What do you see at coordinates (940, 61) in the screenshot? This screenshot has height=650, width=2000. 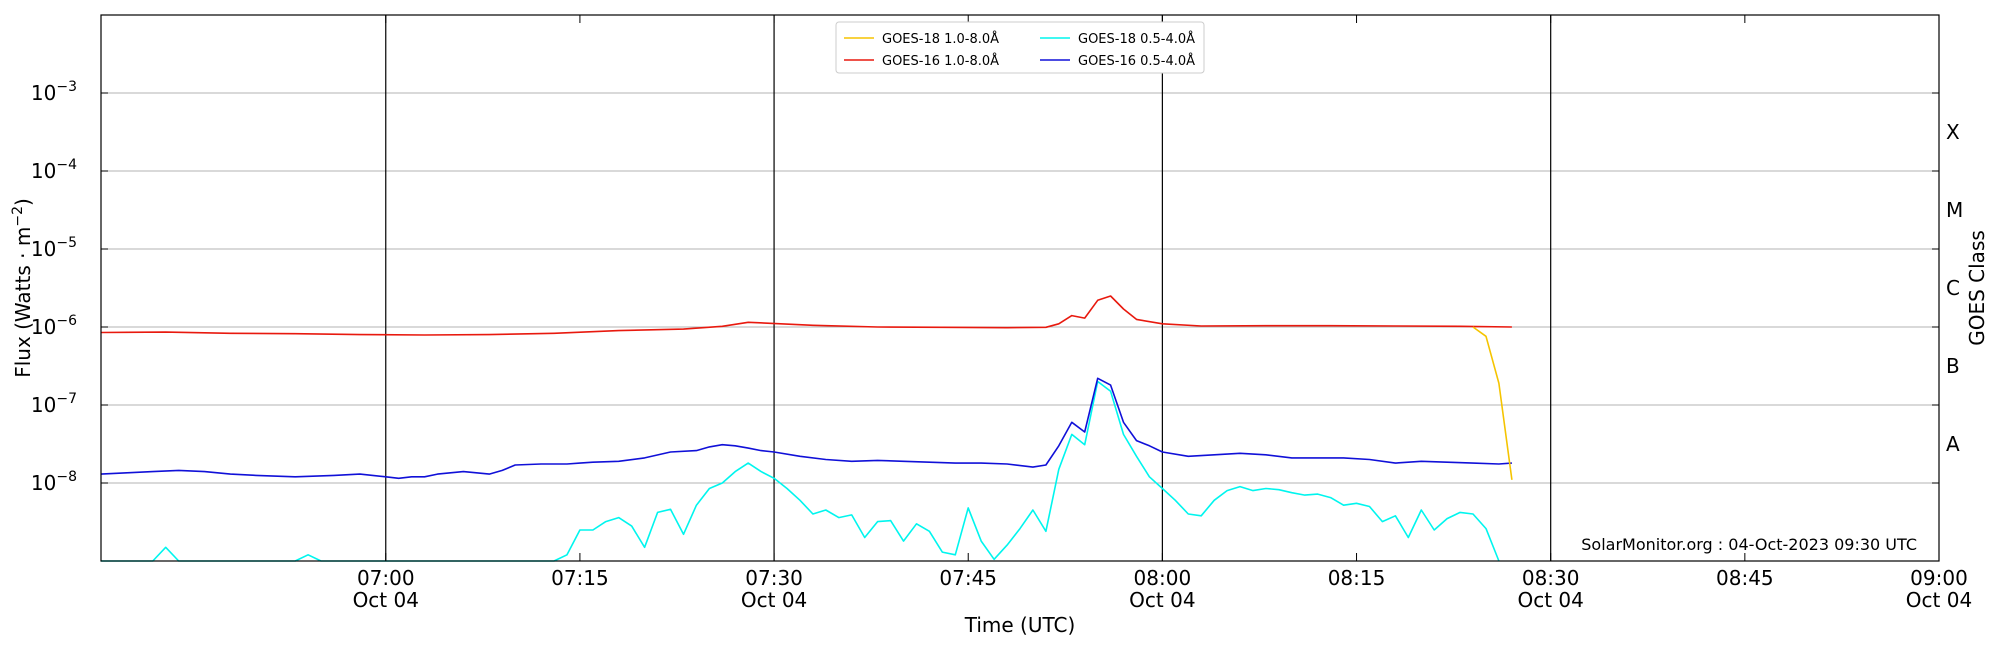 I see `legend-label: GOES-16 1.0-8.0Å` at bounding box center [940, 61].